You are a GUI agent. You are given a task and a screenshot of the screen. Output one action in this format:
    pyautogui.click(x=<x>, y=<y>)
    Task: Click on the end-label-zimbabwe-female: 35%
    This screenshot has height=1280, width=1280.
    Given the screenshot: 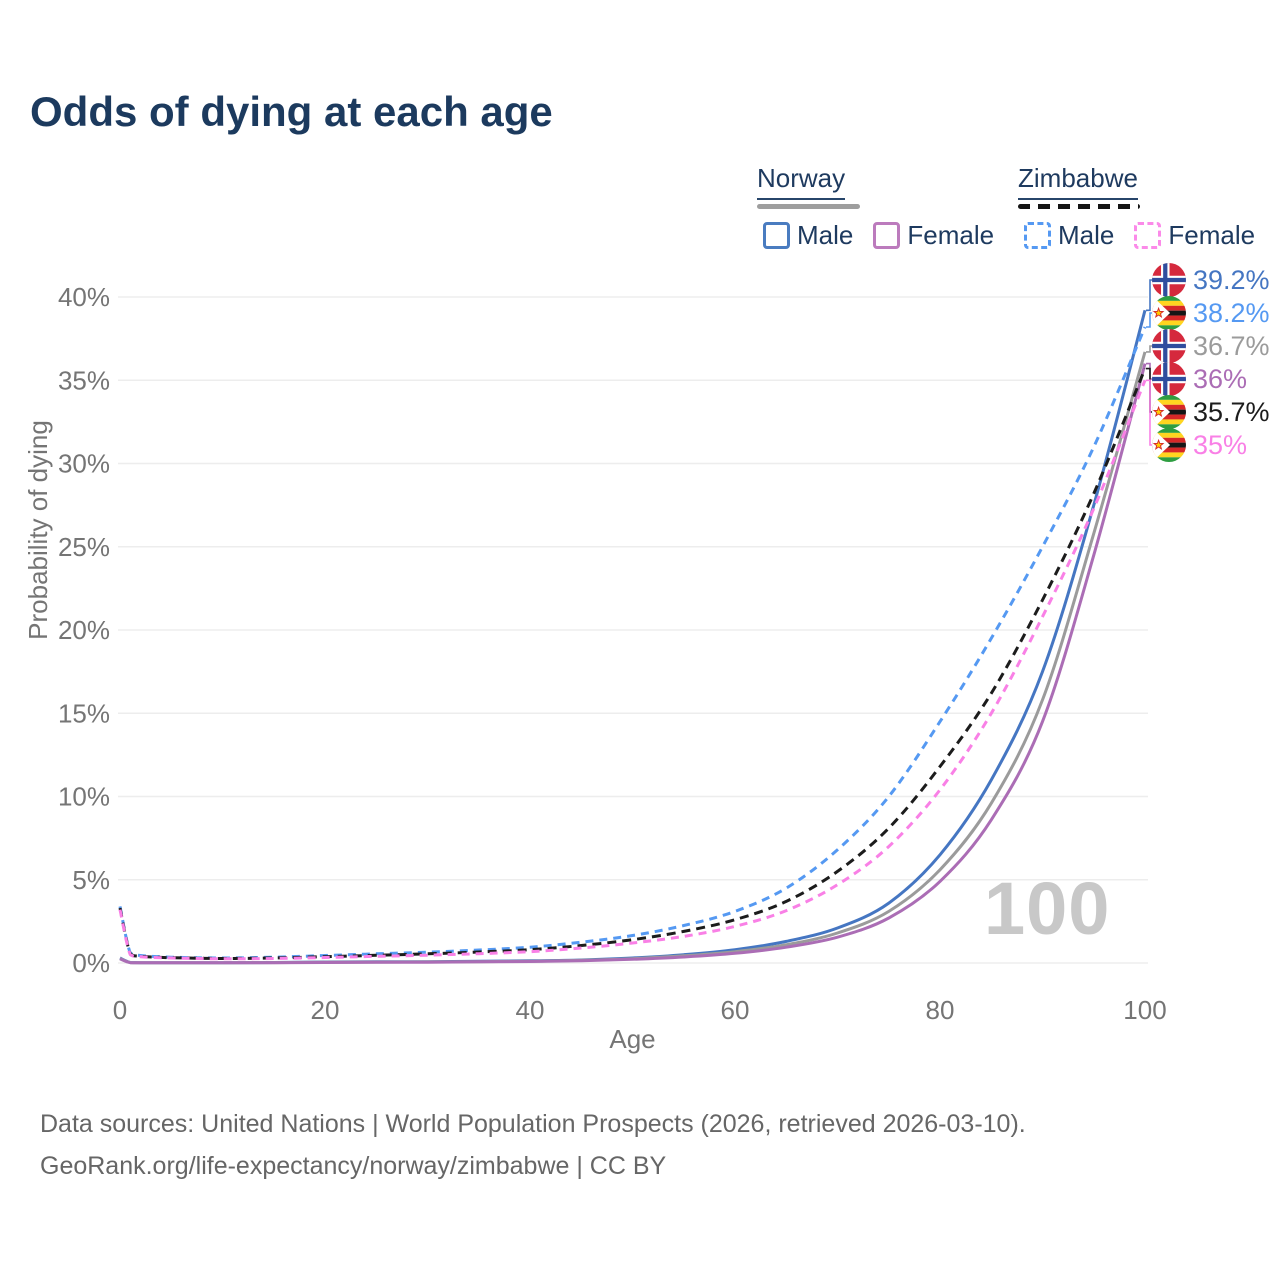 What is the action you would take?
    pyautogui.click(x=1199, y=445)
    